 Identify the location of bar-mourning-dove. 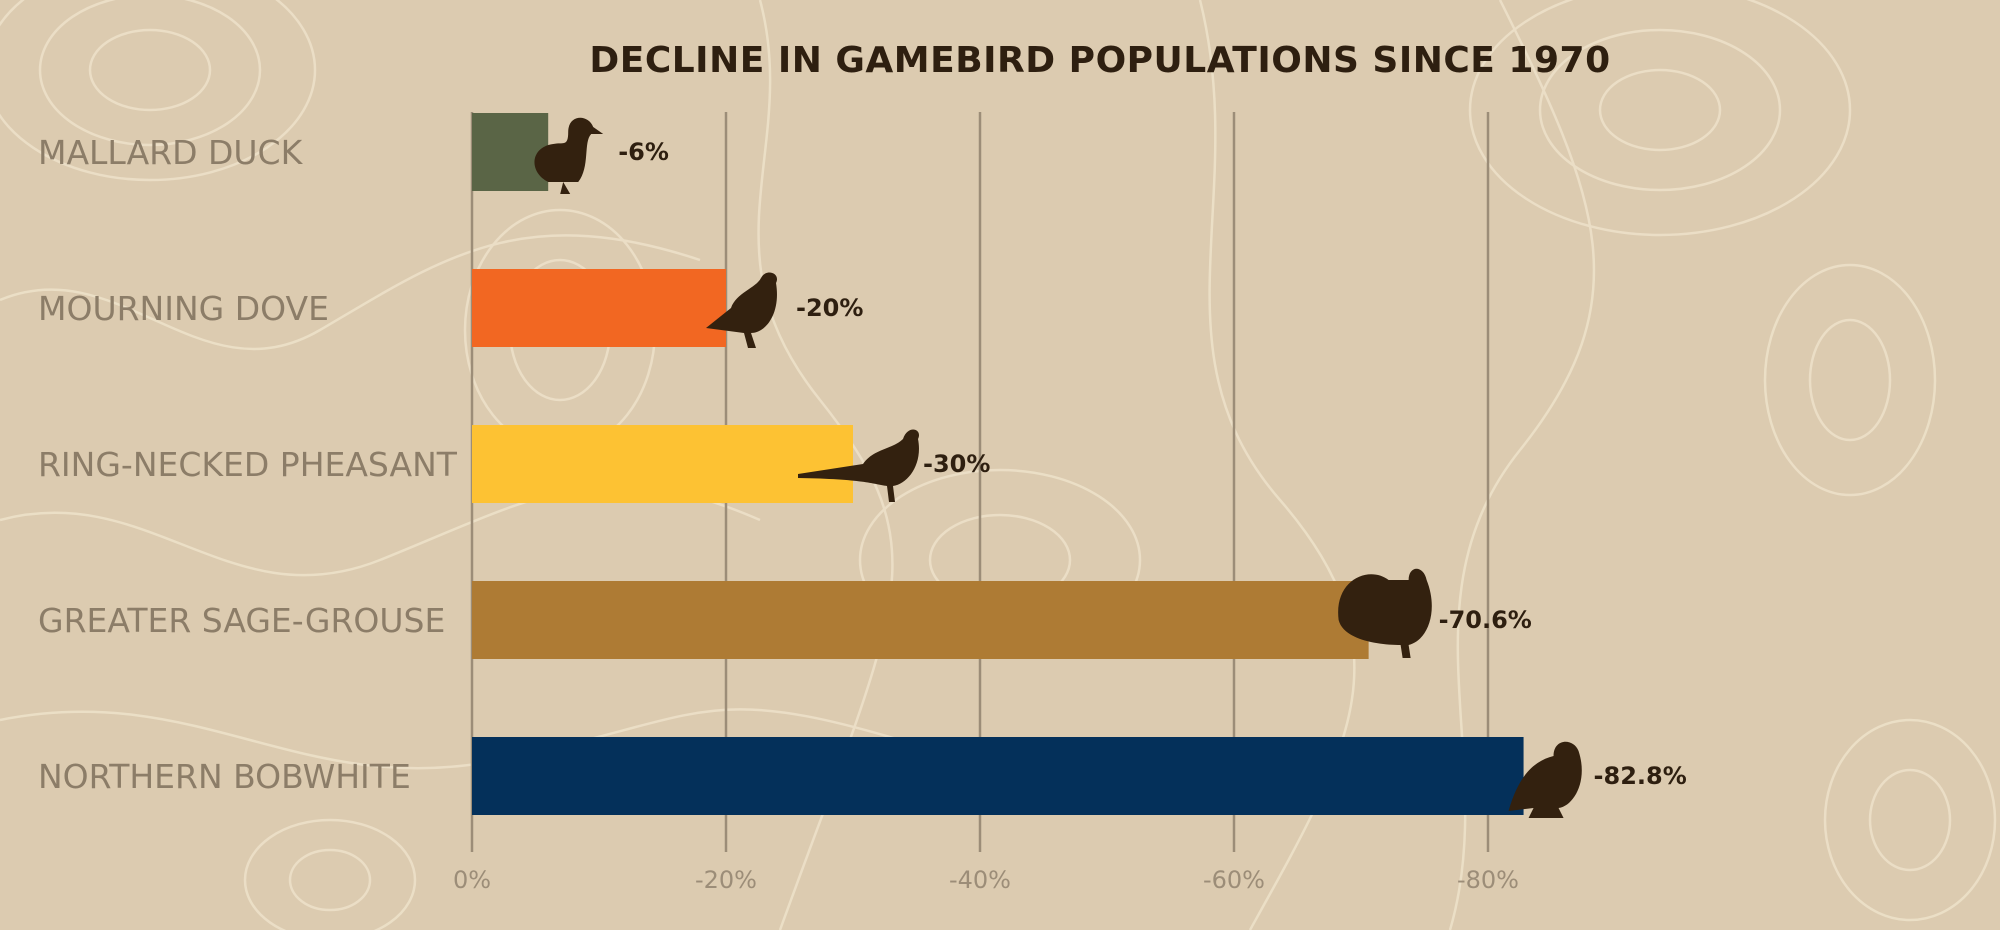
(599, 308).